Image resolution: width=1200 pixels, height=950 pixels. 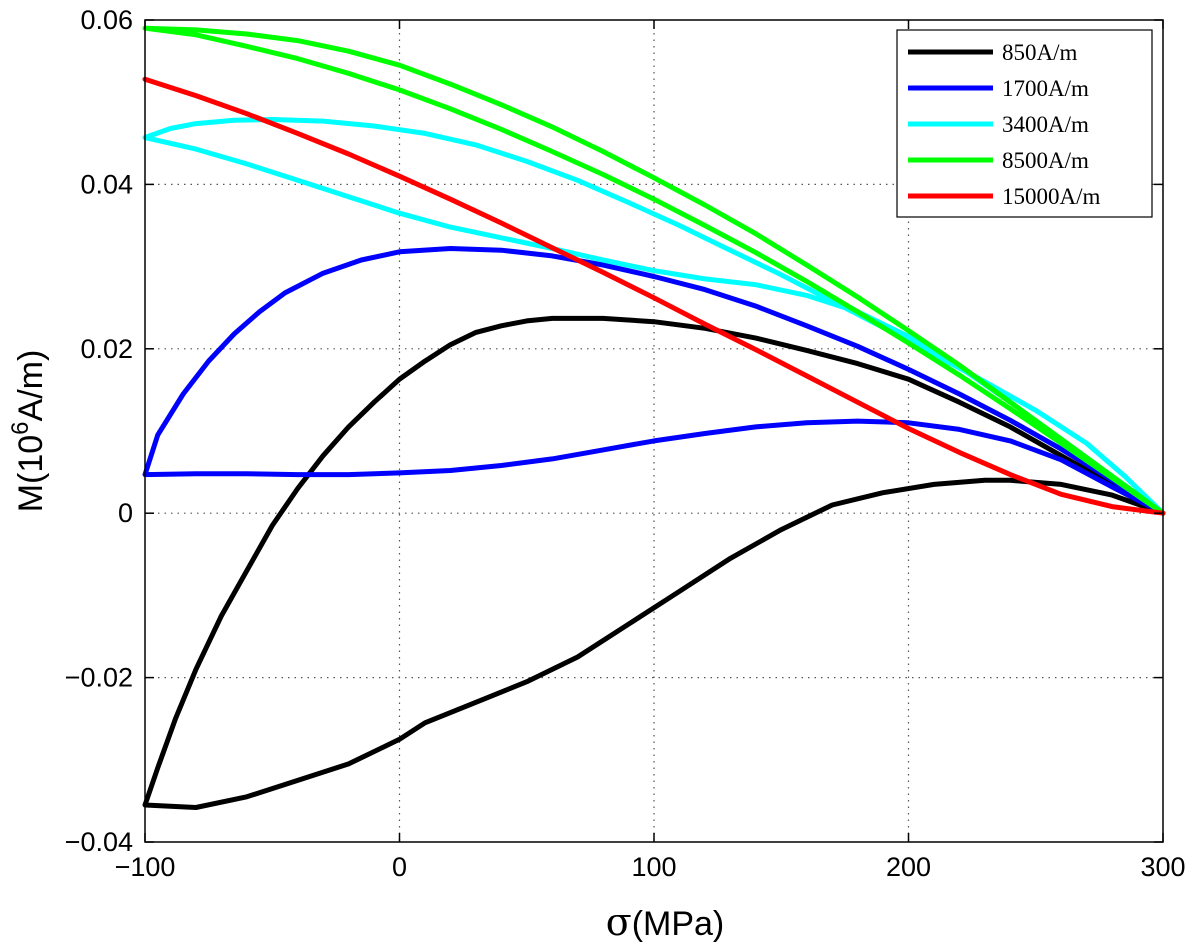 I want to click on x-axis-label: σ(MPa), so click(x=665, y=922).